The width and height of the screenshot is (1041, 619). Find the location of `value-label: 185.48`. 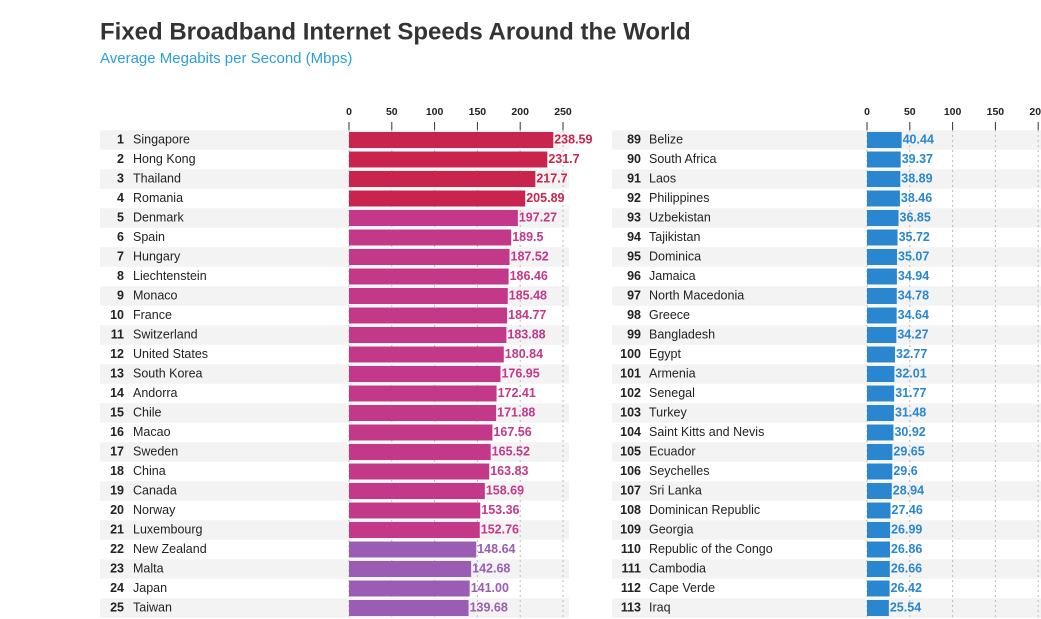

value-label: 185.48 is located at coordinates (528, 295).